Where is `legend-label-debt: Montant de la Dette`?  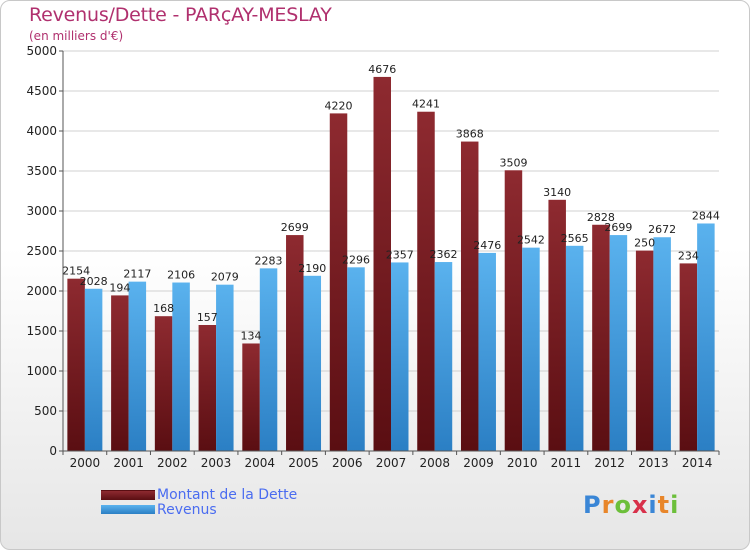
legend-label-debt: Montant de la Dette is located at coordinates (227, 494).